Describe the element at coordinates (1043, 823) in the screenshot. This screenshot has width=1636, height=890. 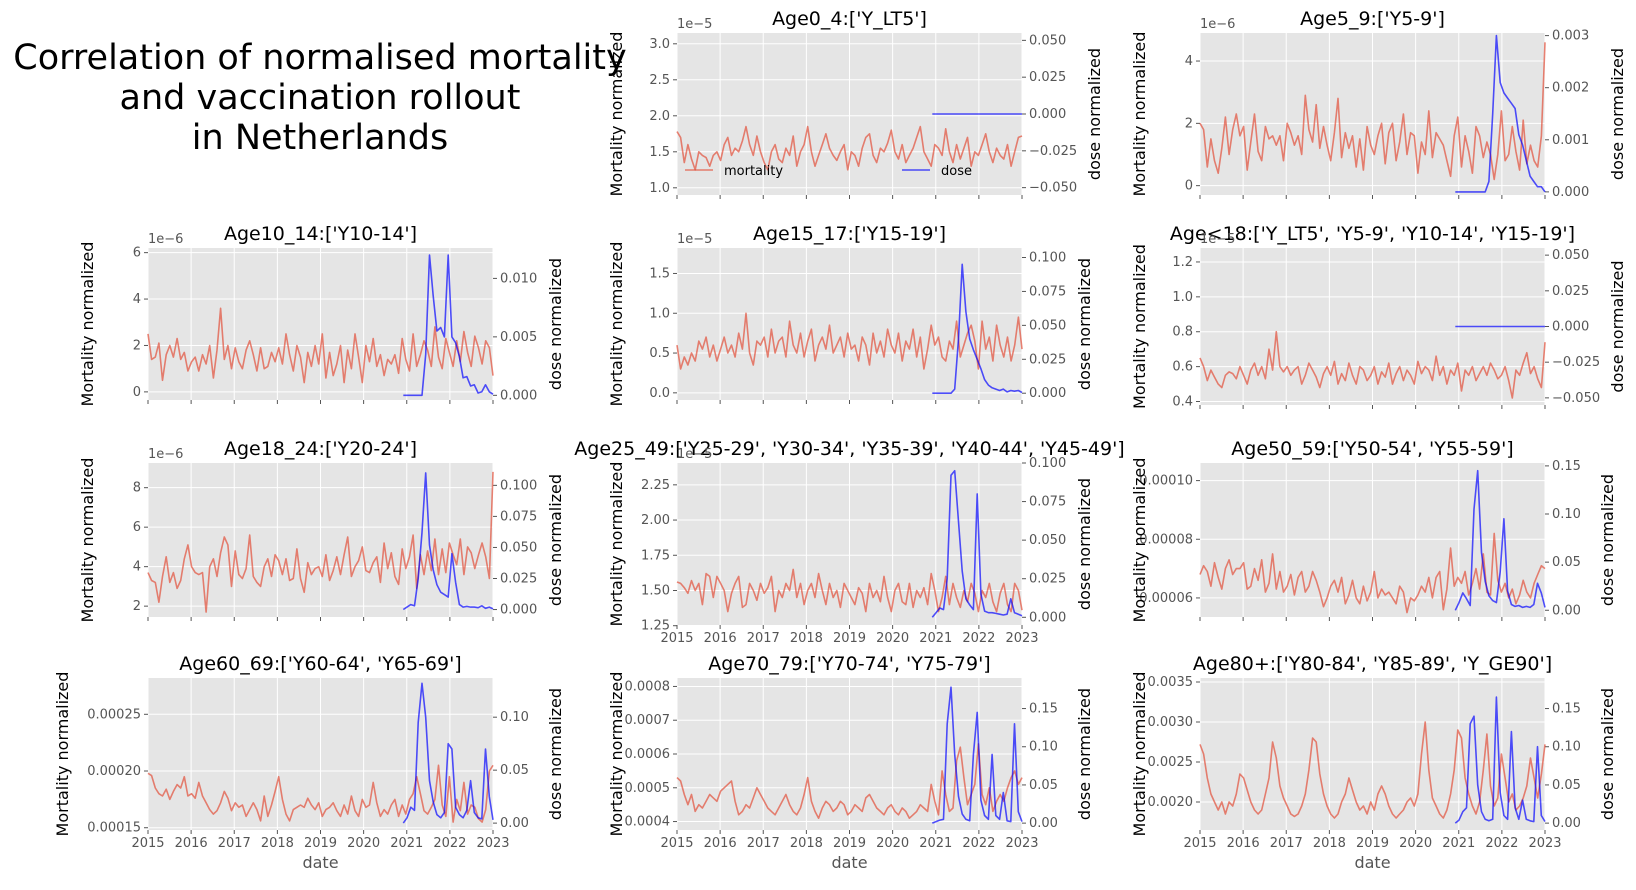
I see `y2-tick-label: 0.00` at that location.